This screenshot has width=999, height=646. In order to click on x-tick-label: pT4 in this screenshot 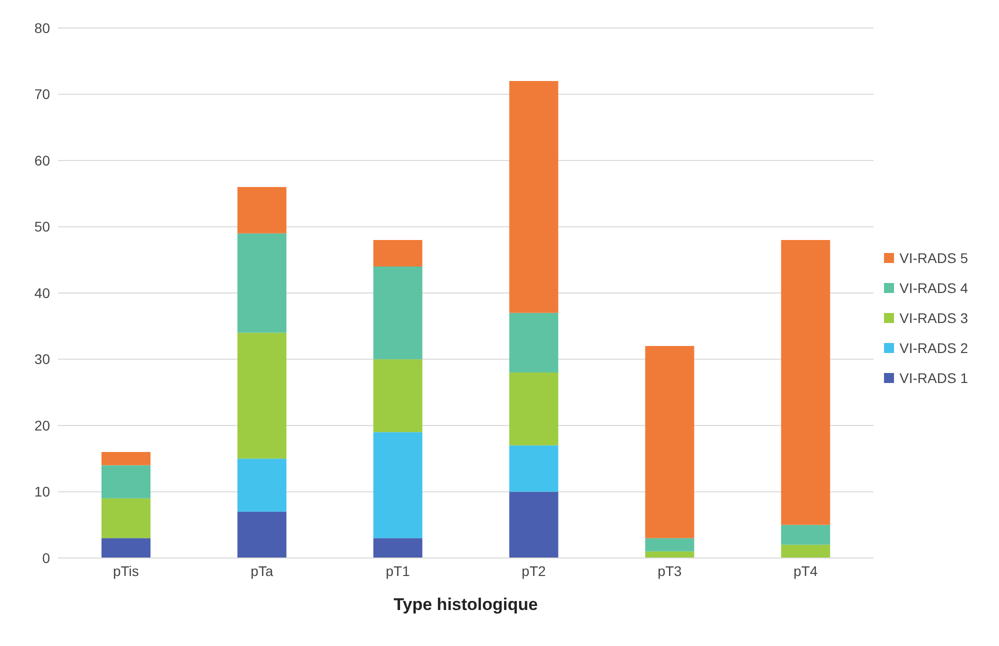, I will do `click(806, 570)`.